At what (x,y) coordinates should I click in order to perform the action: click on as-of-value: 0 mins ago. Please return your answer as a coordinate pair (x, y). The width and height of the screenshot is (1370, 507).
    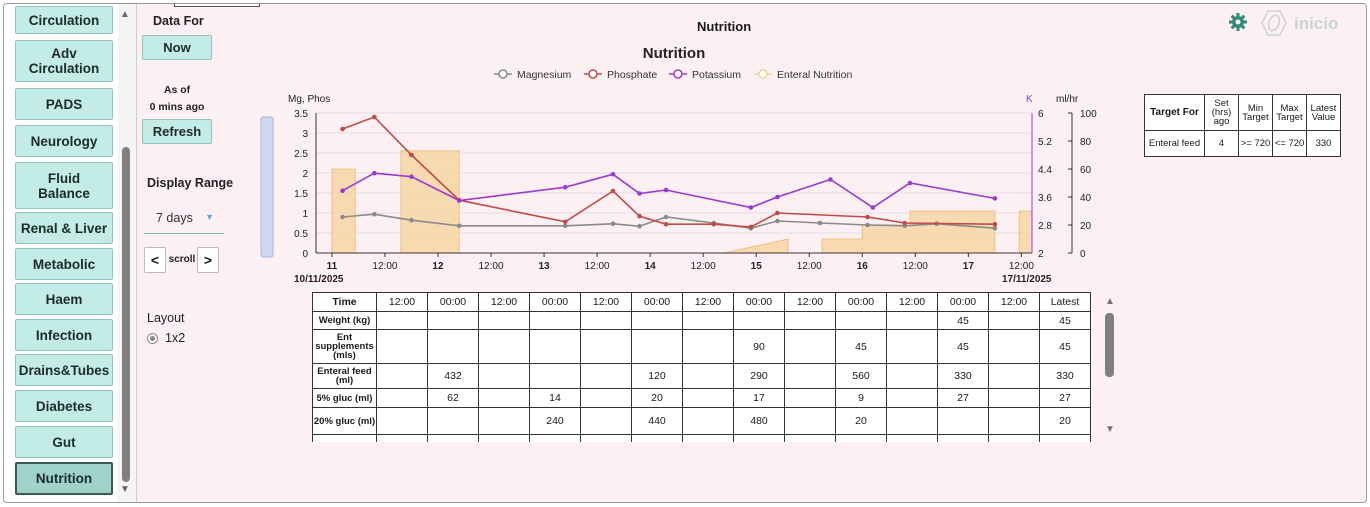
    Looking at the image, I should click on (177, 107).